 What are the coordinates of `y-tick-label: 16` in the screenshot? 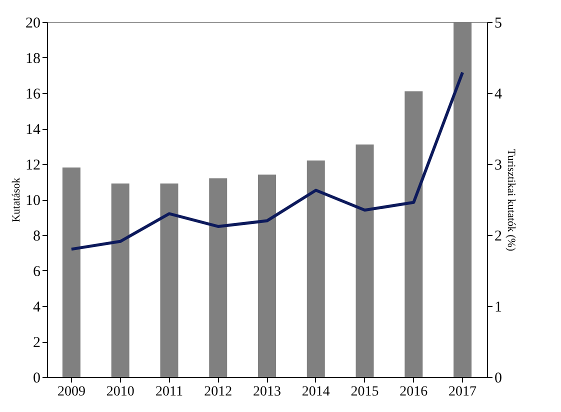 It's located at (33, 94).